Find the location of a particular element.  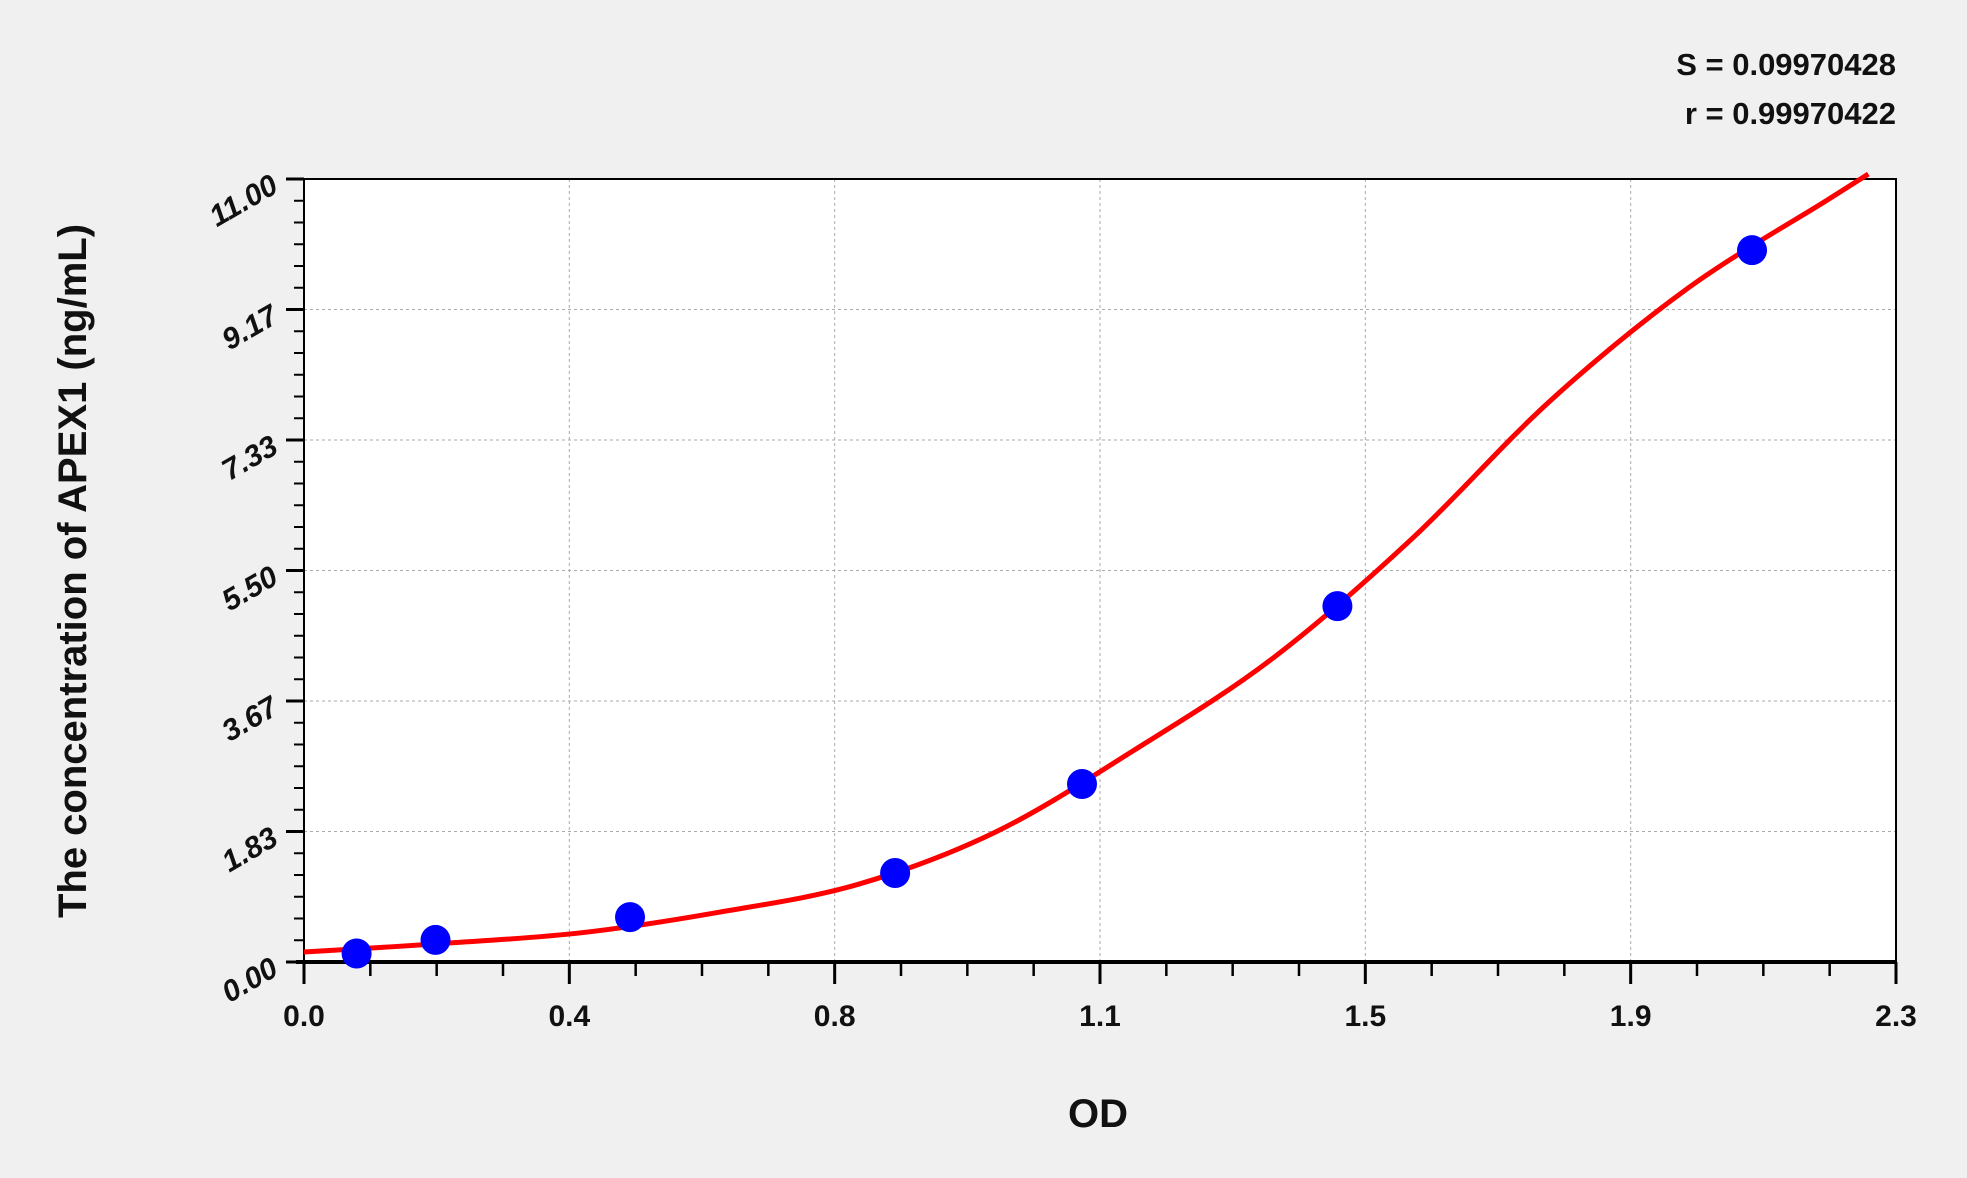

x-tick-label: 0.8 is located at coordinates (835, 1016).